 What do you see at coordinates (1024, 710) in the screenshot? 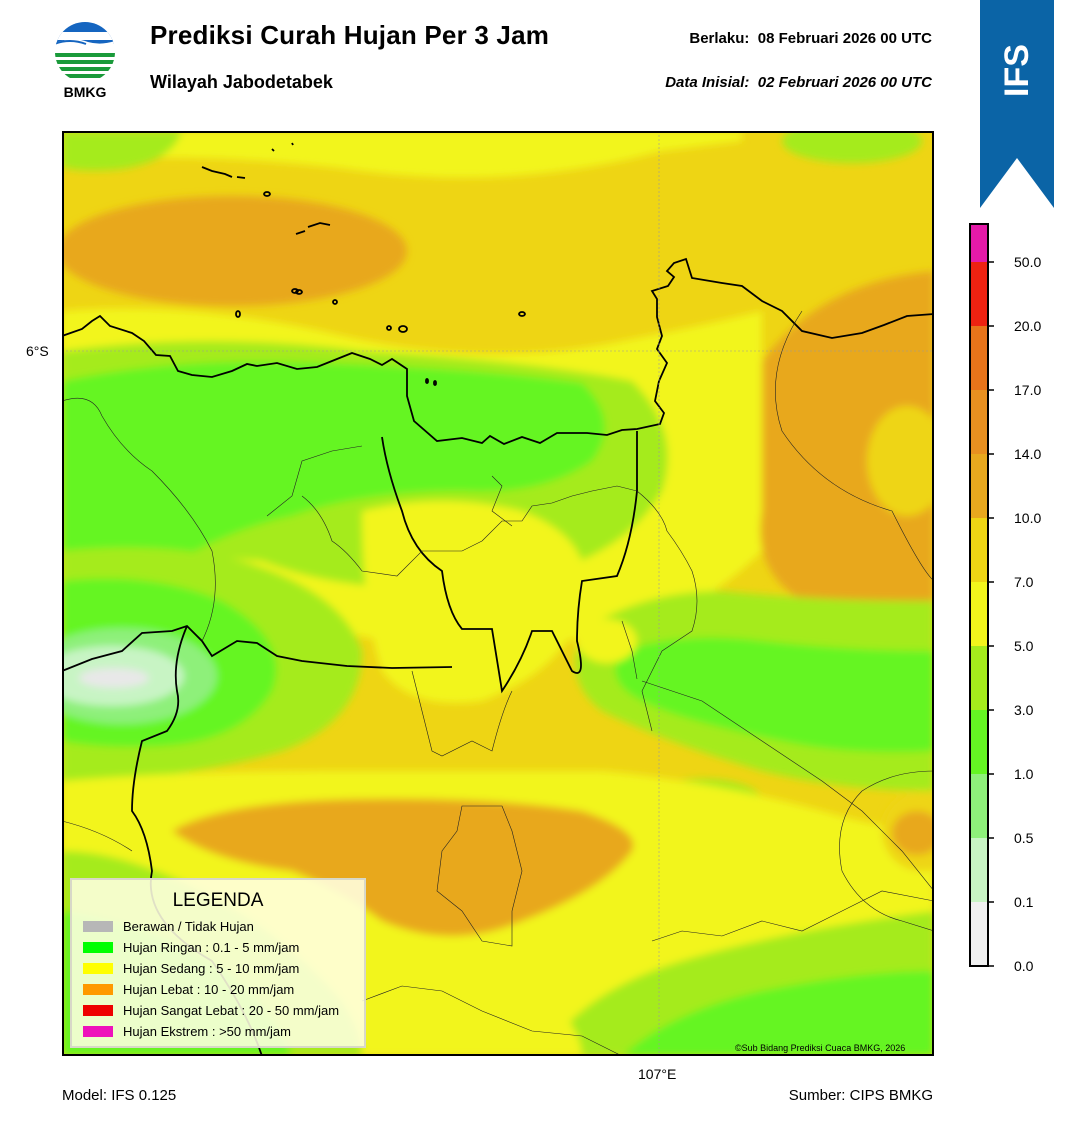
I see `colorbar-tick-label: 3.0` at bounding box center [1024, 710].